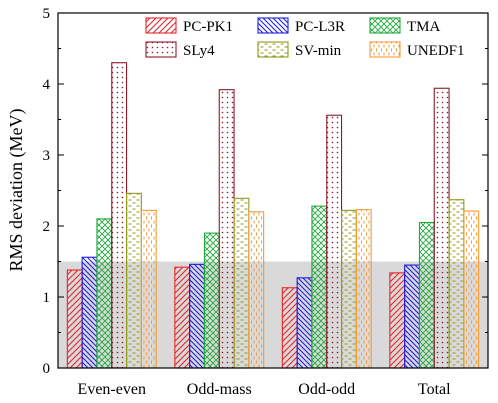 The height and width of the screenshot is (403, 498). Describe the element at coordinates (348, 289) in the screenshot. I see `bar-sv-min-odd-odd` at that location.